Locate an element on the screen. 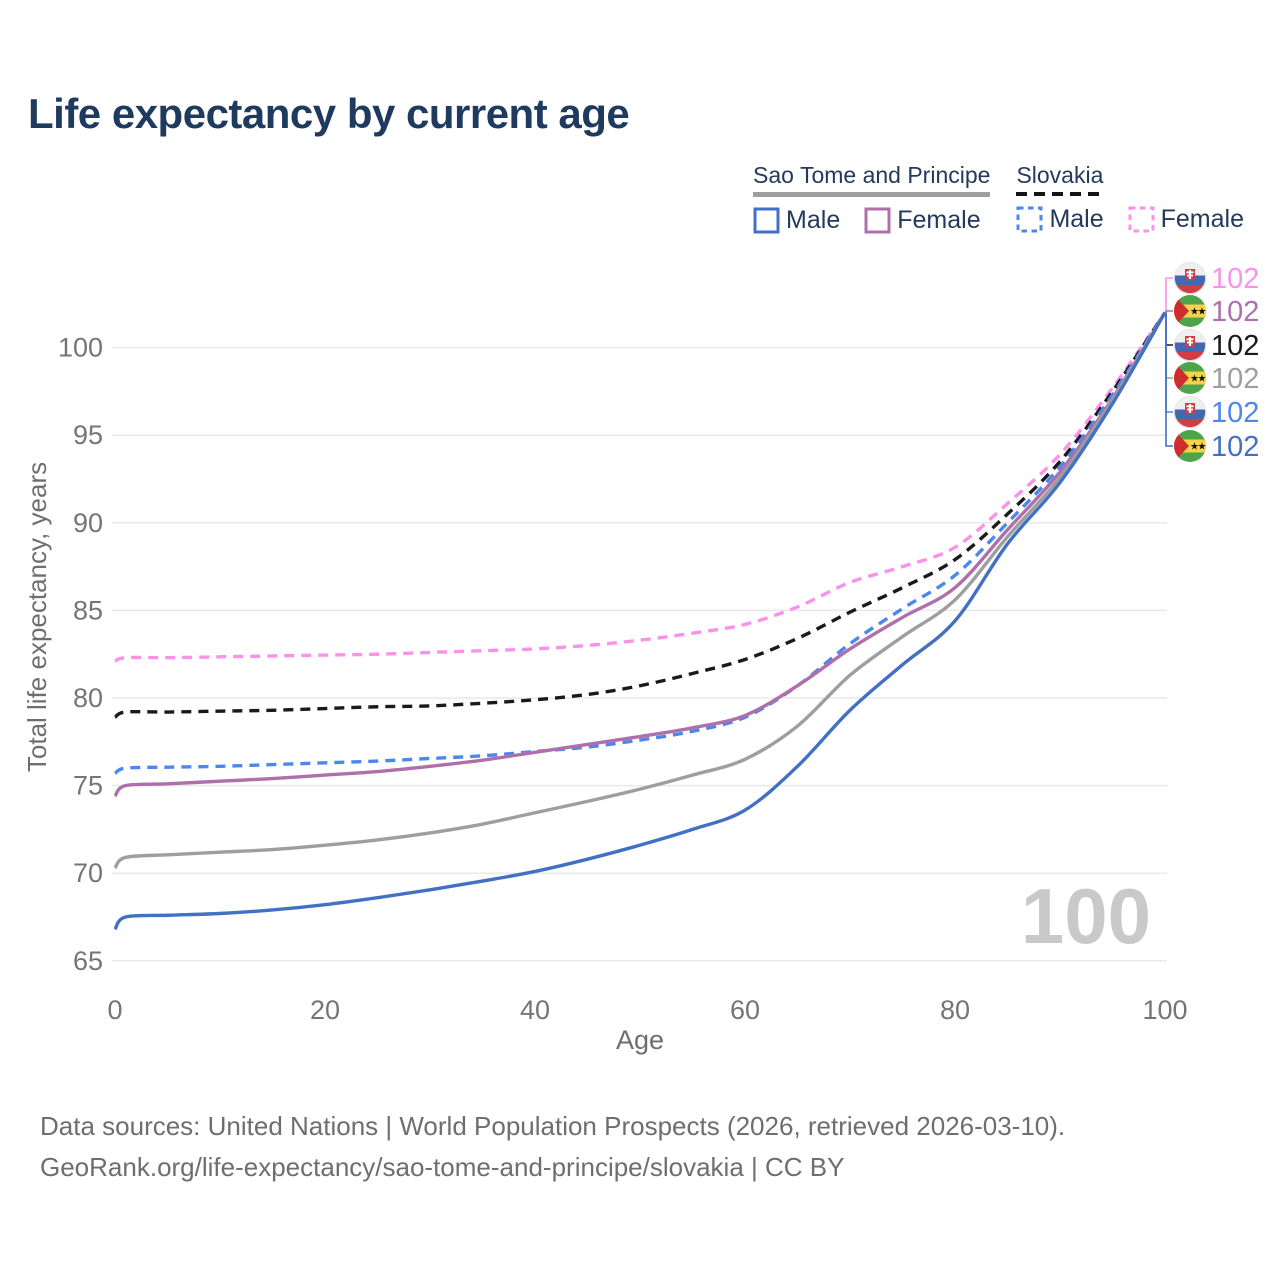 The image size is (1280, 1280). y-tick-85: 85 is located at coordinates (88, 610).